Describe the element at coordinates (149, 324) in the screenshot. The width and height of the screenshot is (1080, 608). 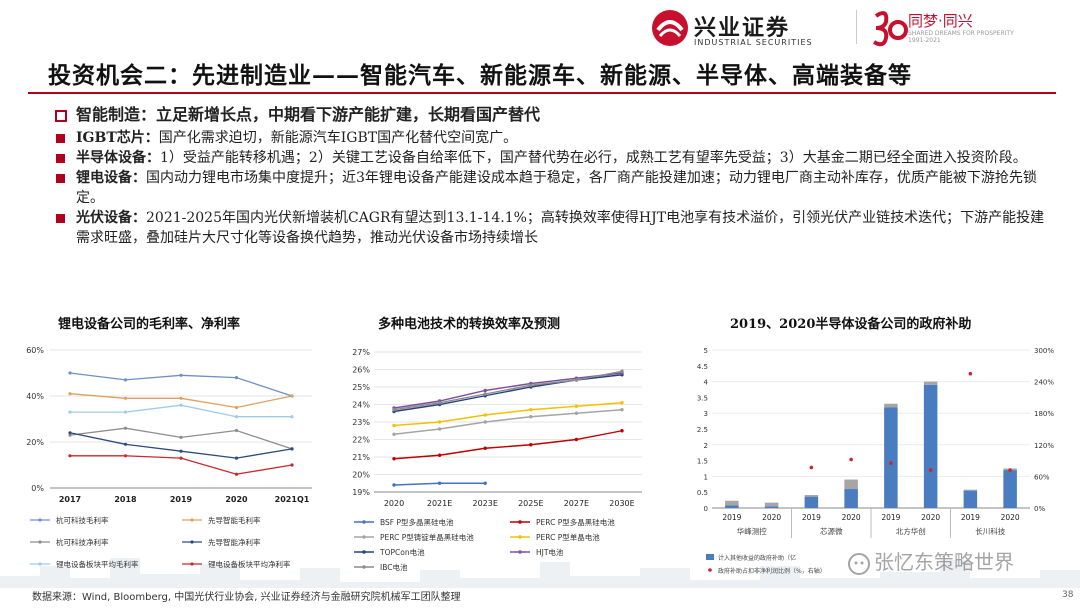
I see `chart1-title: 锂电设备公司的毛利率、净利率` at that location.